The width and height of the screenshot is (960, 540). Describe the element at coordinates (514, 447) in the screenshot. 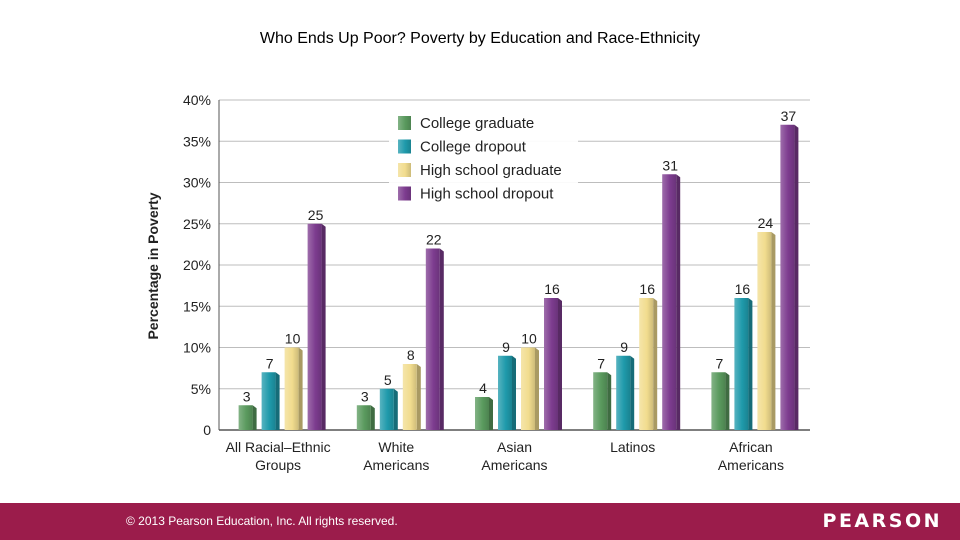

I see `x-tick-label: Asian` at that location.